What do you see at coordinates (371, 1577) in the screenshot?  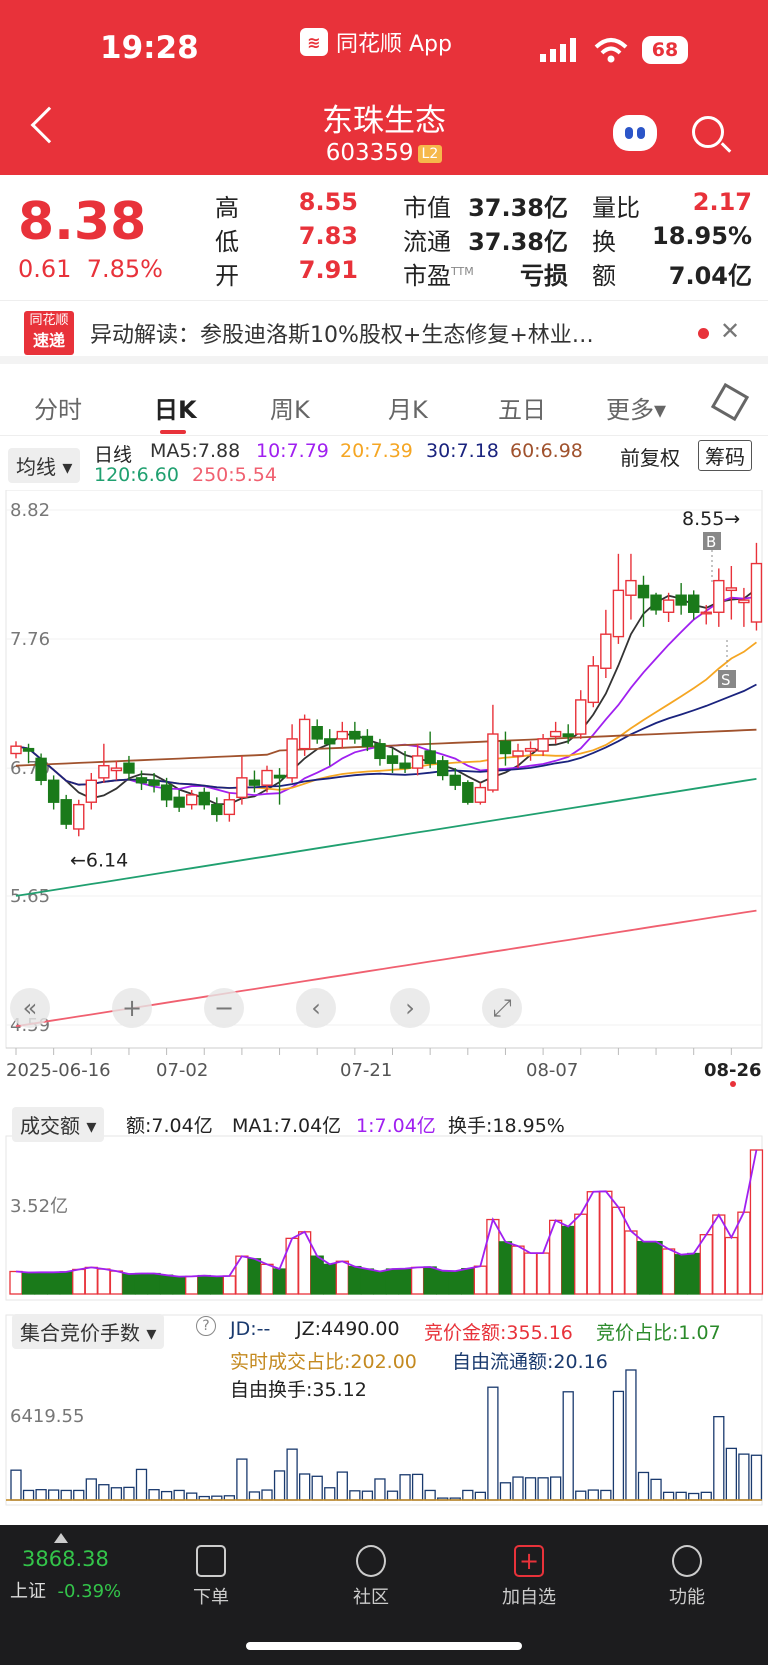 I see `nav-community: 社区` at bounding box center [371, 1577].